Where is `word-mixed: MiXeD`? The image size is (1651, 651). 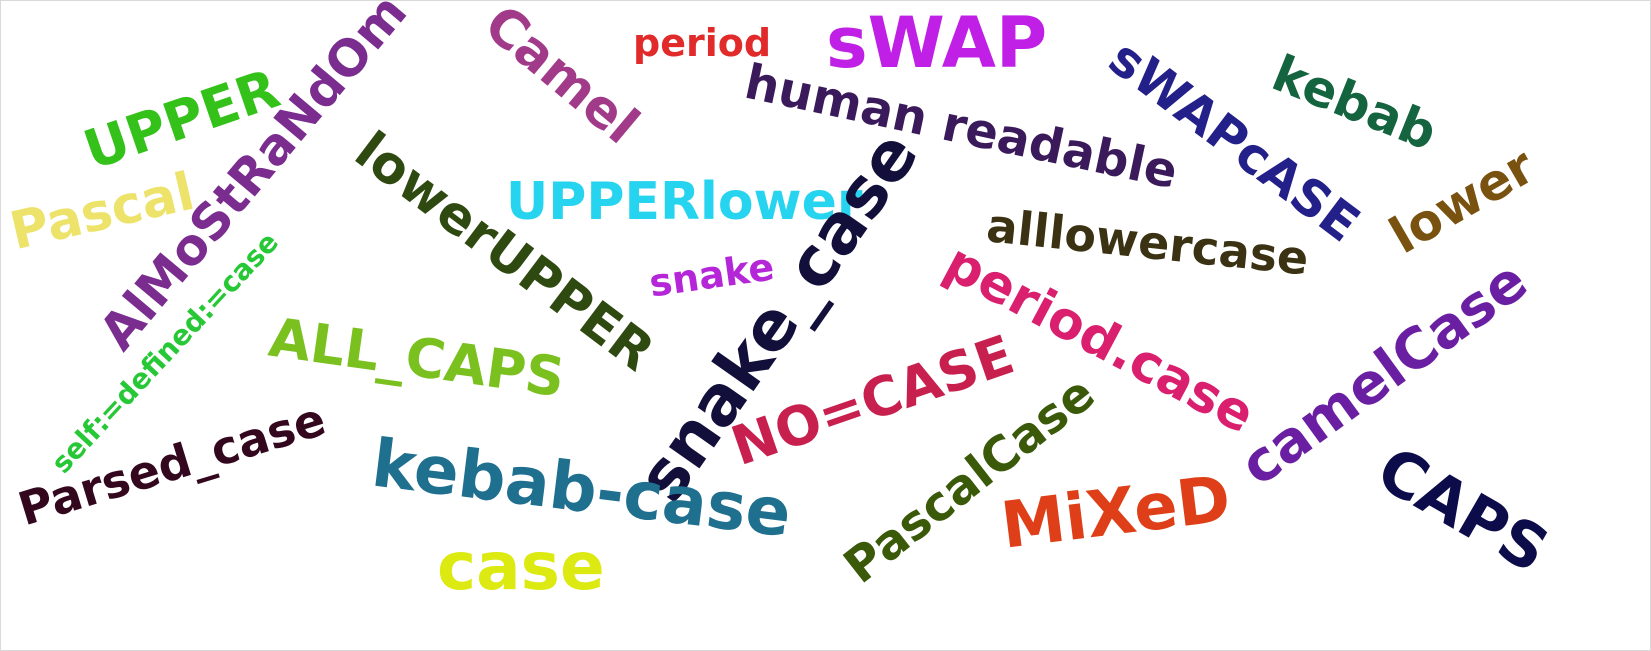
word-mixed: MiXeD is located at coordinates (1116, 513).